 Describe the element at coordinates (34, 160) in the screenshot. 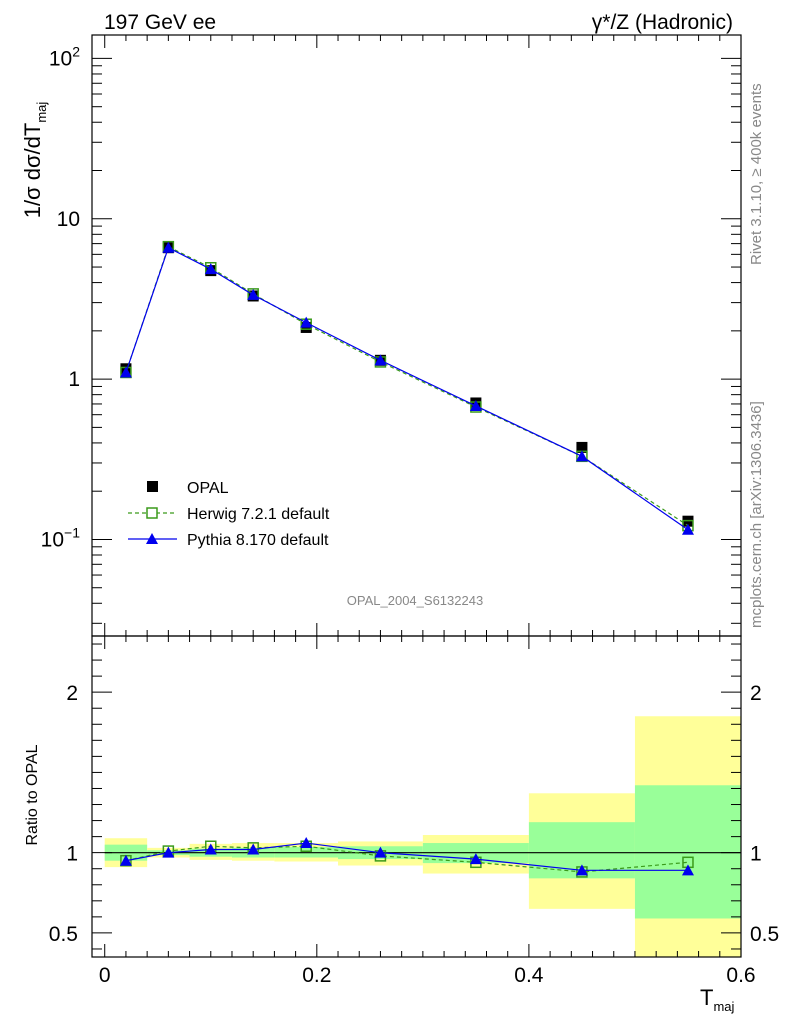

I see `upper-y-axis-title: 1/σ dσ/dTmaj` at that location.